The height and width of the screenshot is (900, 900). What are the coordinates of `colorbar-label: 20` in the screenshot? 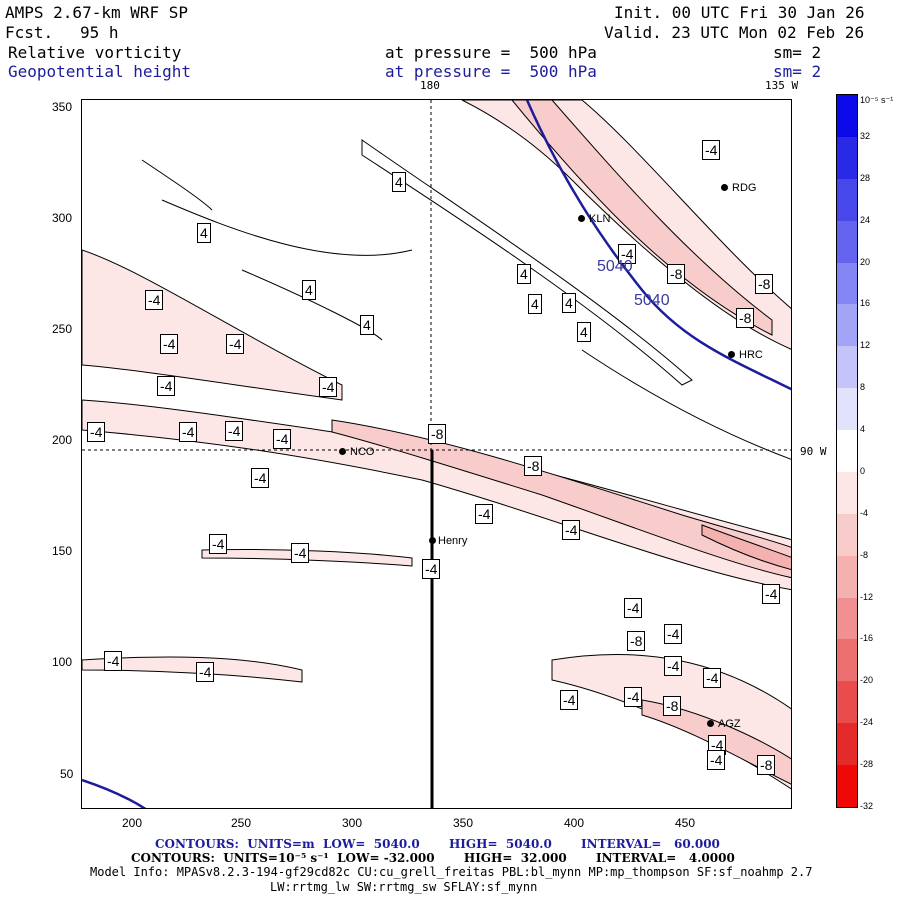 It's located at (865, 261).